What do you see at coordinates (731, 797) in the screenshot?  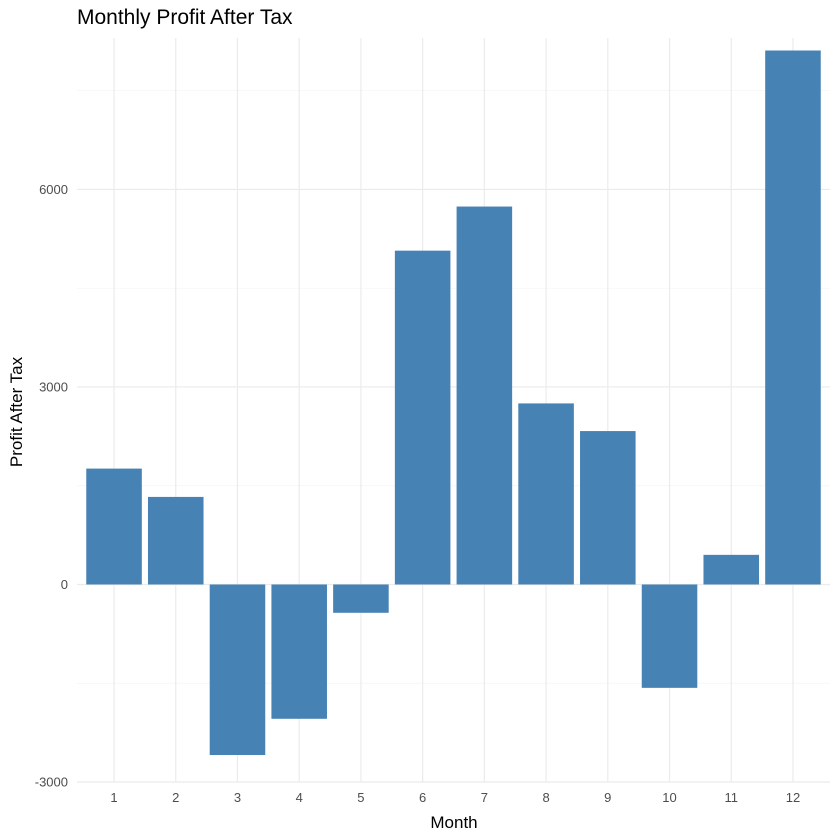 I see `x-tick-label: 11` at bounding box center [731, 797].